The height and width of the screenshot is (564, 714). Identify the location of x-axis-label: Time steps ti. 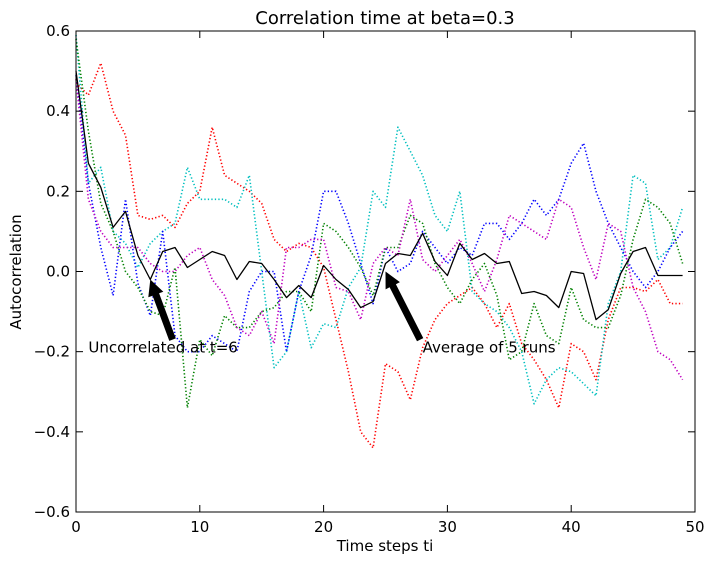
(385, 546).